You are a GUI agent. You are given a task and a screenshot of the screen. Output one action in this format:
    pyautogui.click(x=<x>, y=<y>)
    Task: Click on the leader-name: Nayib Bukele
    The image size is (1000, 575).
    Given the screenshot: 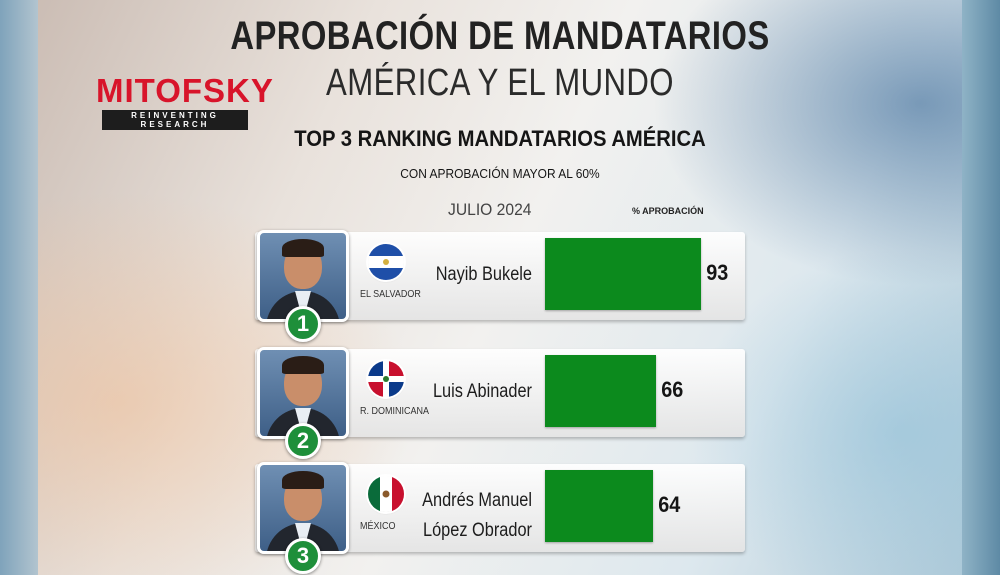 What is the action you would take?
    pyautogui.click(x=450, y=275)
    